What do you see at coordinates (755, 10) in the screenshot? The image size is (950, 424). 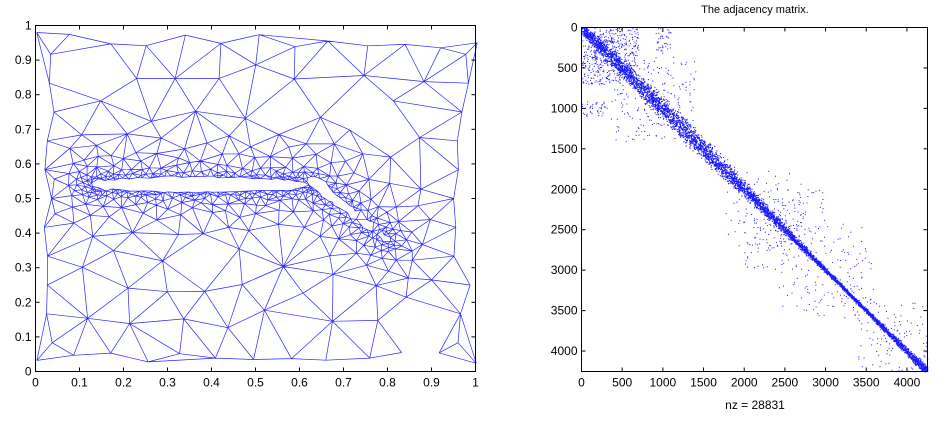 I see `adjacency-title: The adjacency matrix.` at bounding box center [755, 10].